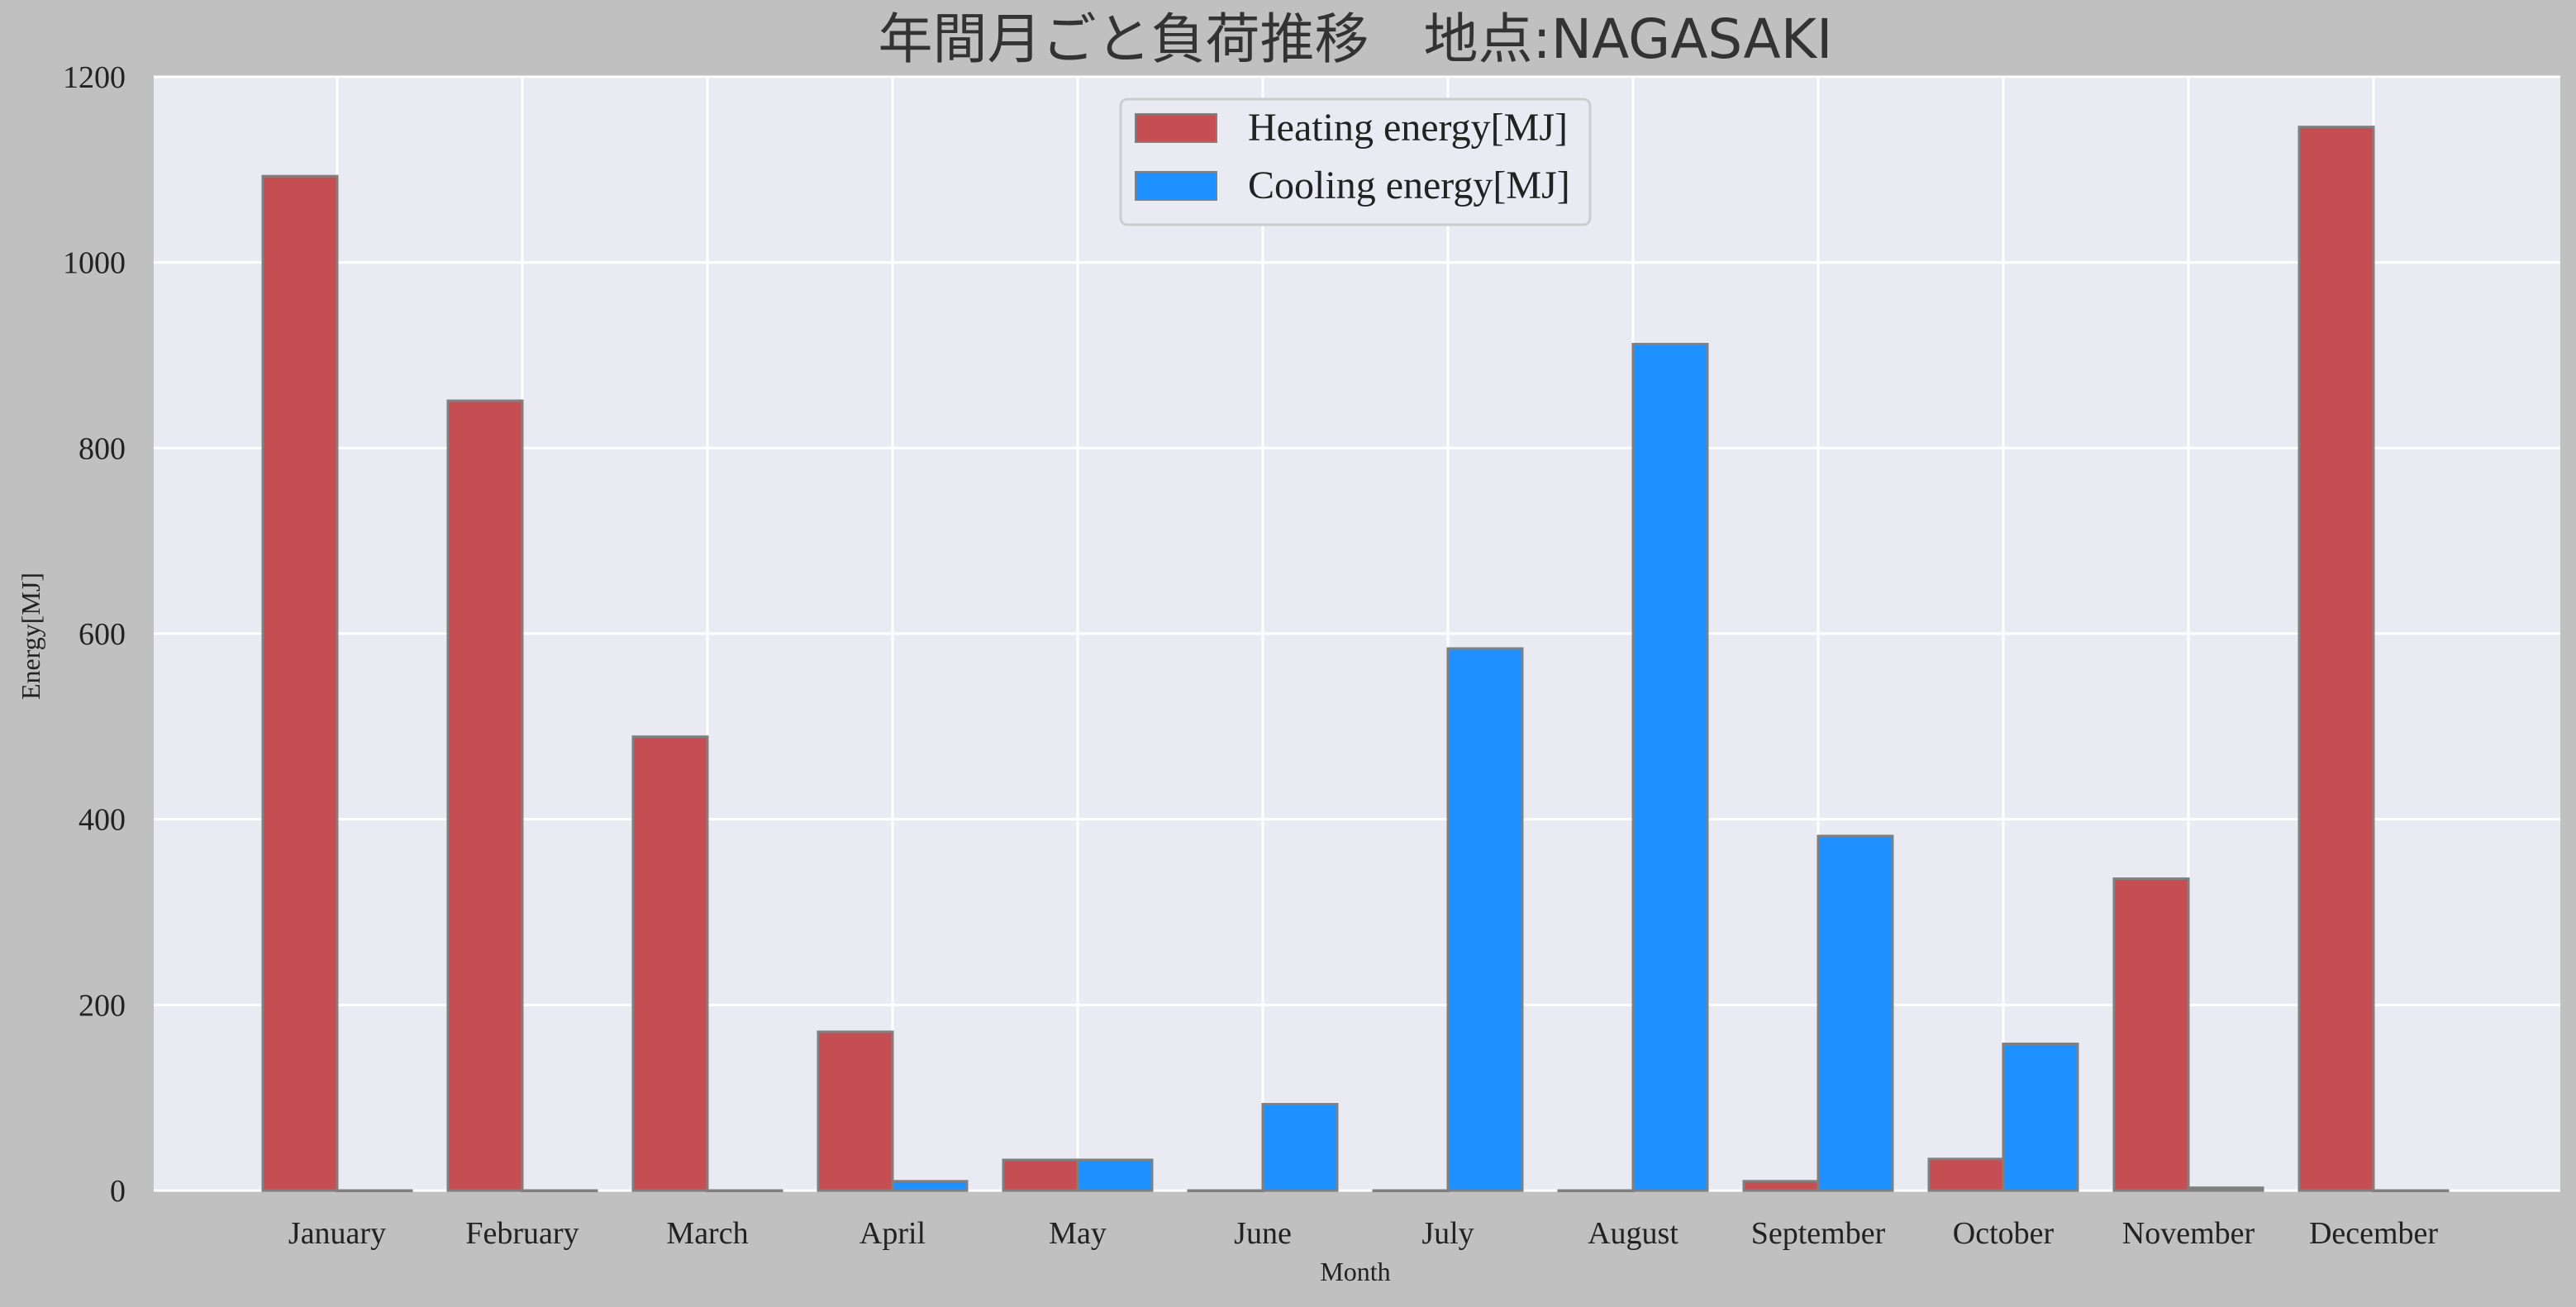  I want to click on chart-title: 年間月ごと負荷推移 地点:NAGASAKI, so click(1356, 39).